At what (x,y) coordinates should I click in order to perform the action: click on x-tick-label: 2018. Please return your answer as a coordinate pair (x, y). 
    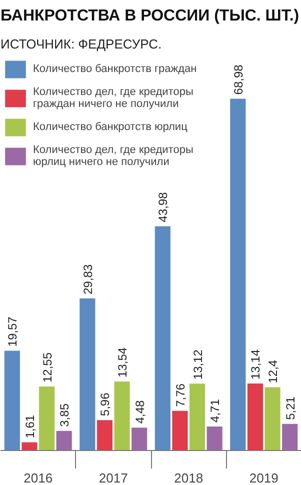
    Looking at the image, I should click on (189, 477).